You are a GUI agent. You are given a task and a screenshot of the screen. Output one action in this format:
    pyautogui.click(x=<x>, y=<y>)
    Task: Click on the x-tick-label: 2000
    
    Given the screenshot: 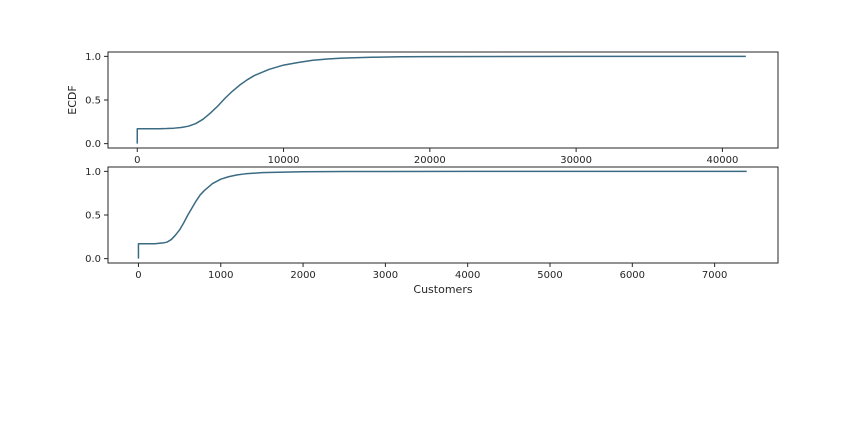 What is the action you would take?
    pyautogui.click(x=302, y=275)
    